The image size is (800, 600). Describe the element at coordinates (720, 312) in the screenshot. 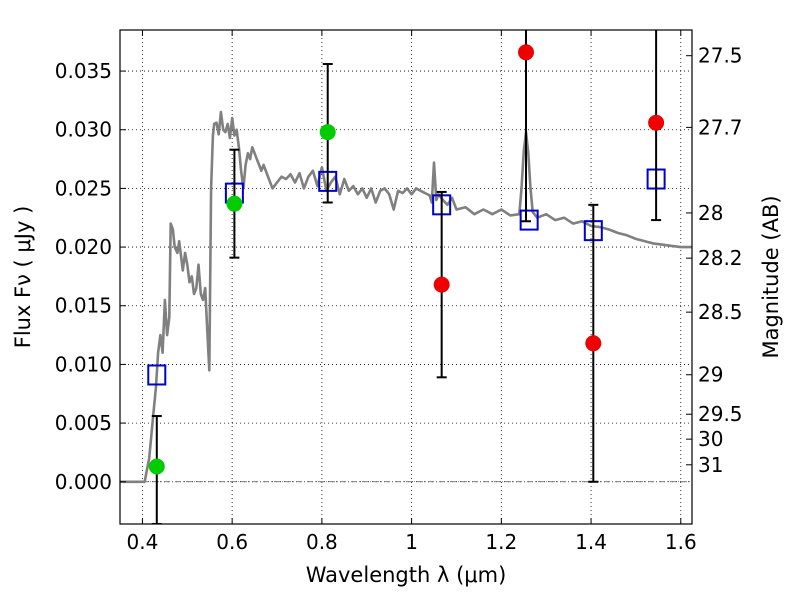

I see `mag-tick-label: 28.5` at that location.